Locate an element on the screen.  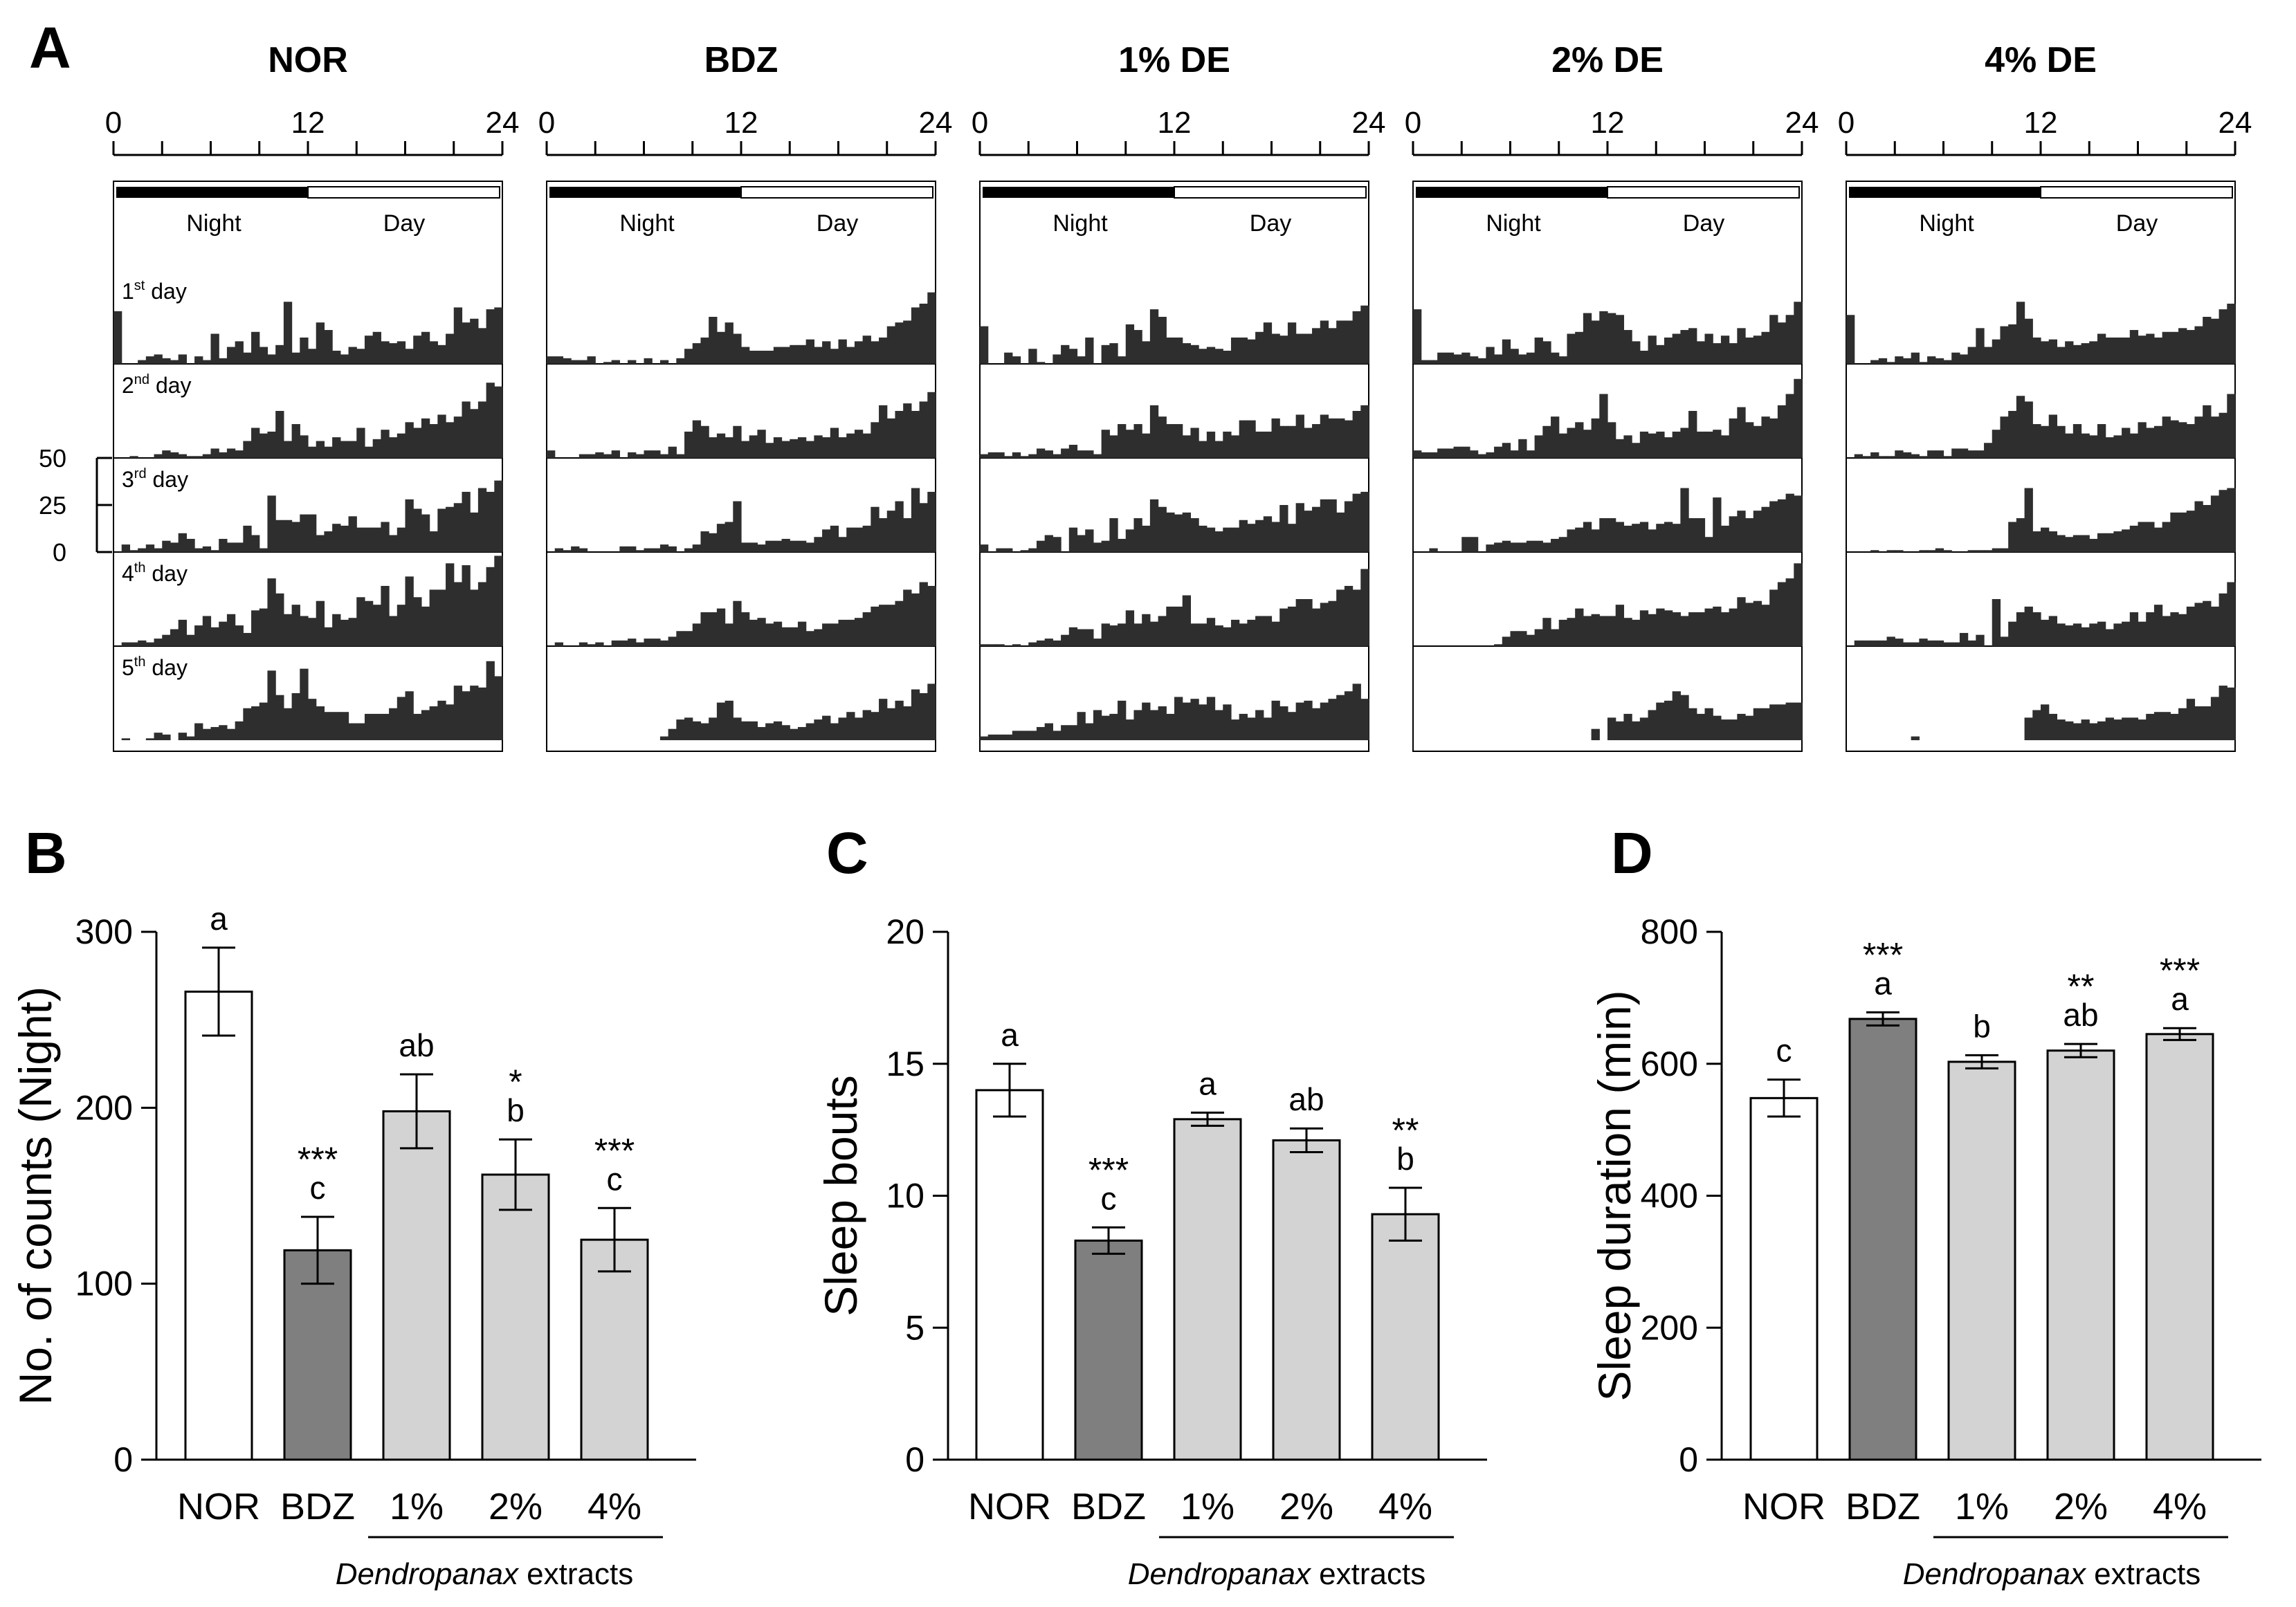
day-label-4: 4th day is located at coordinates (155, 573).